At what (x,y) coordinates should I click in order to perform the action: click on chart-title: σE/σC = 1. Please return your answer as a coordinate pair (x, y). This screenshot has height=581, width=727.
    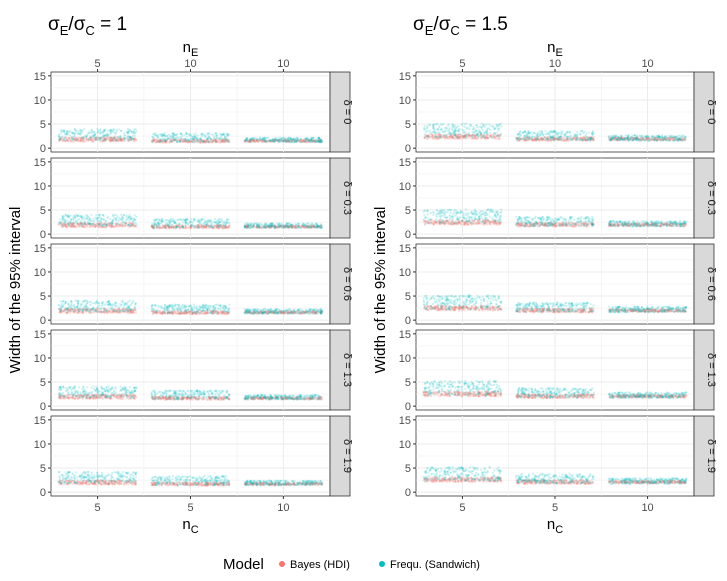
    Looking at the image, I should click on (87, 26).